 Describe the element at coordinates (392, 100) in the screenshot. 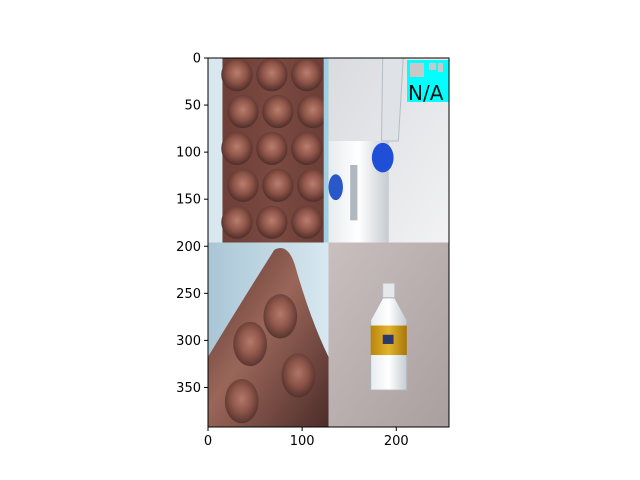

I see `bottle-neck` at that location.